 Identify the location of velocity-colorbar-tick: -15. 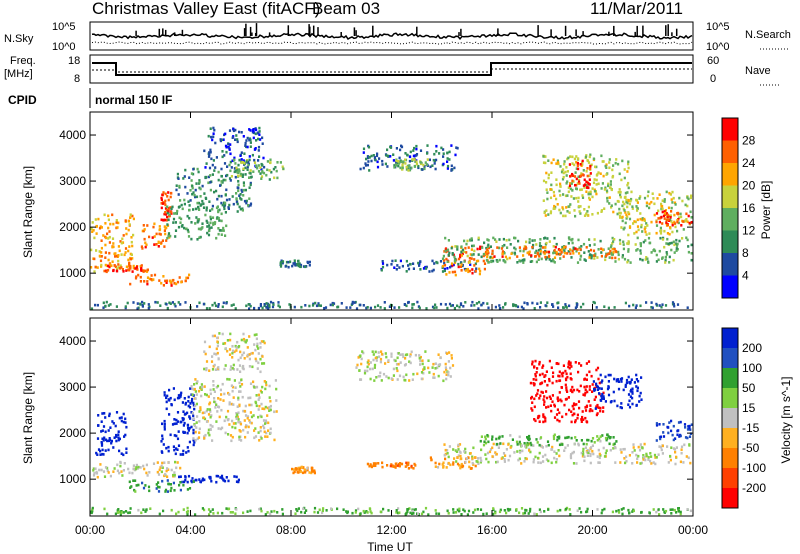
(751, 428).